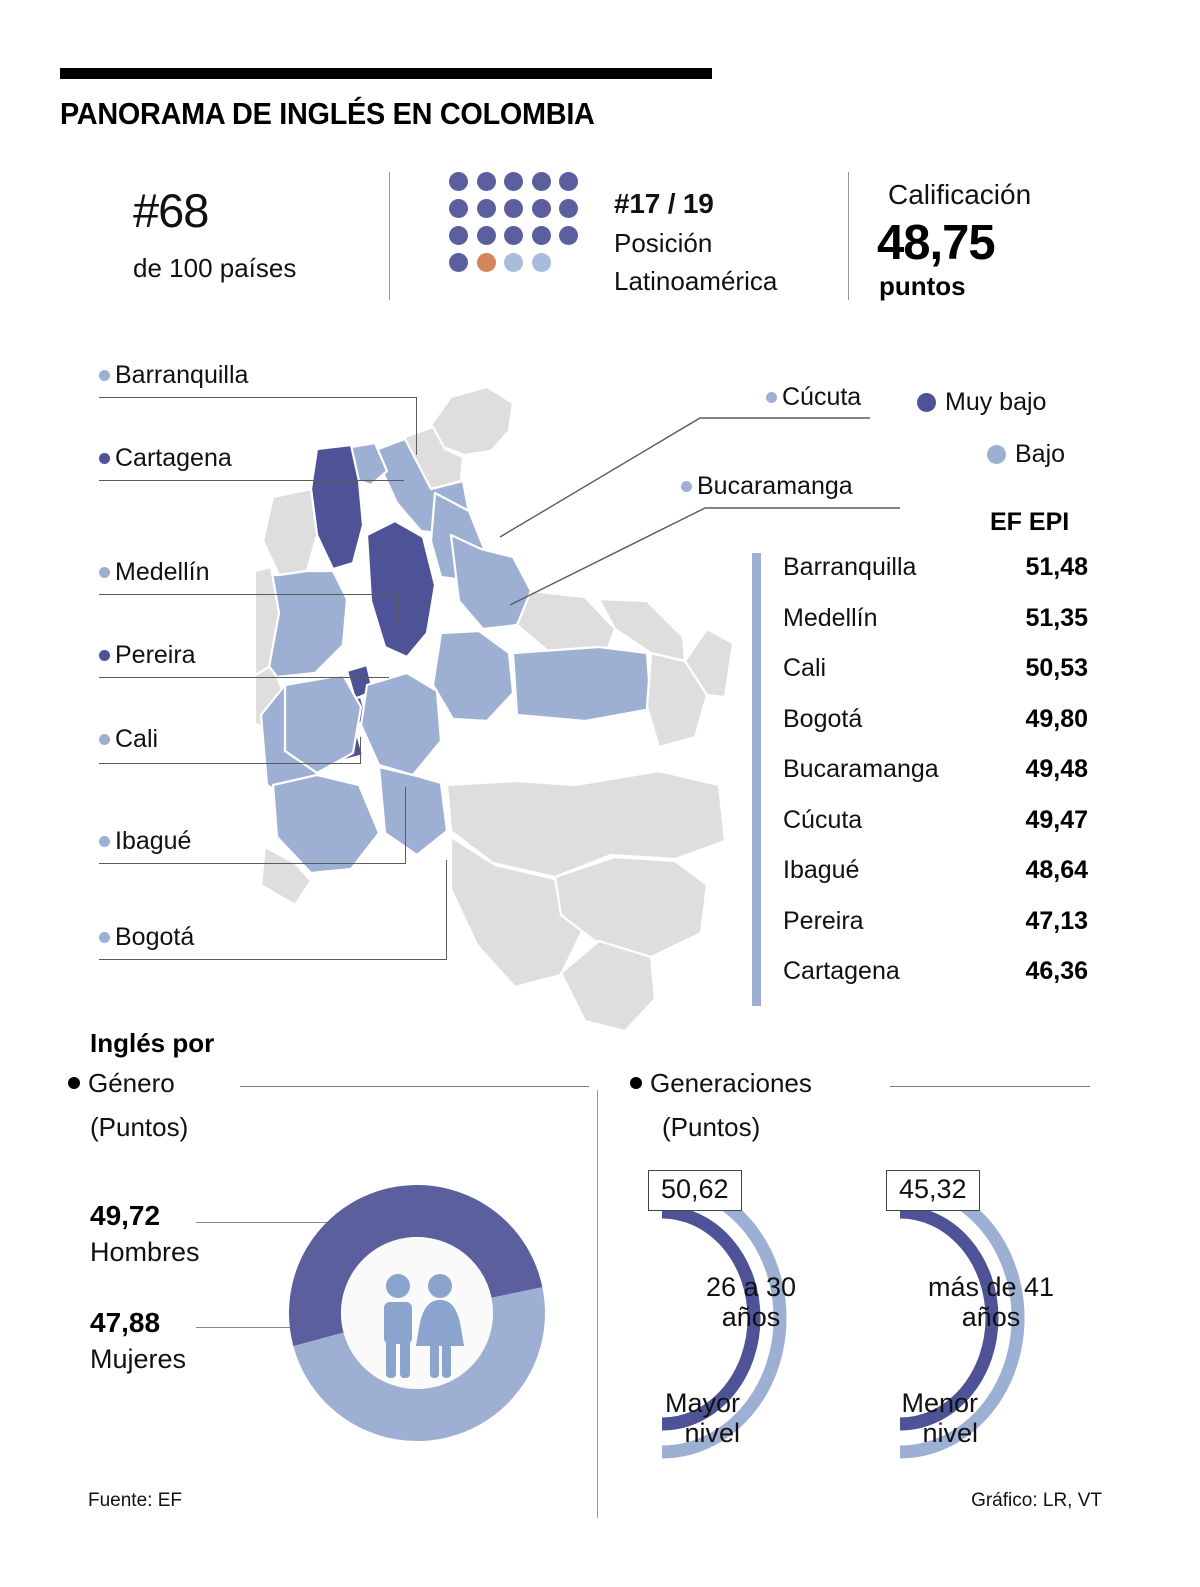 Image resolution: width=1200 pixels, height=1587 pixels. What do you see at coordinates (416, 426) in the screenshot?
I see `leader-barranquilla-v` at bounding box center [416, 426].